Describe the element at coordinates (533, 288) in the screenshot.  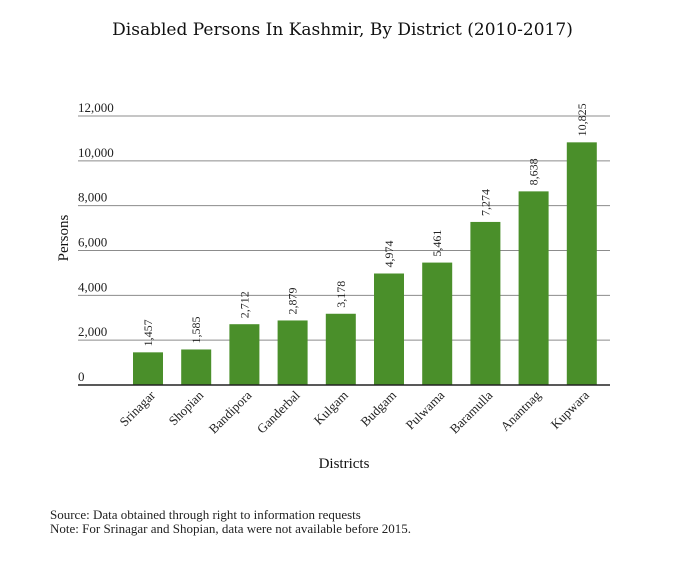
I see `bar-anantnag` at that location.